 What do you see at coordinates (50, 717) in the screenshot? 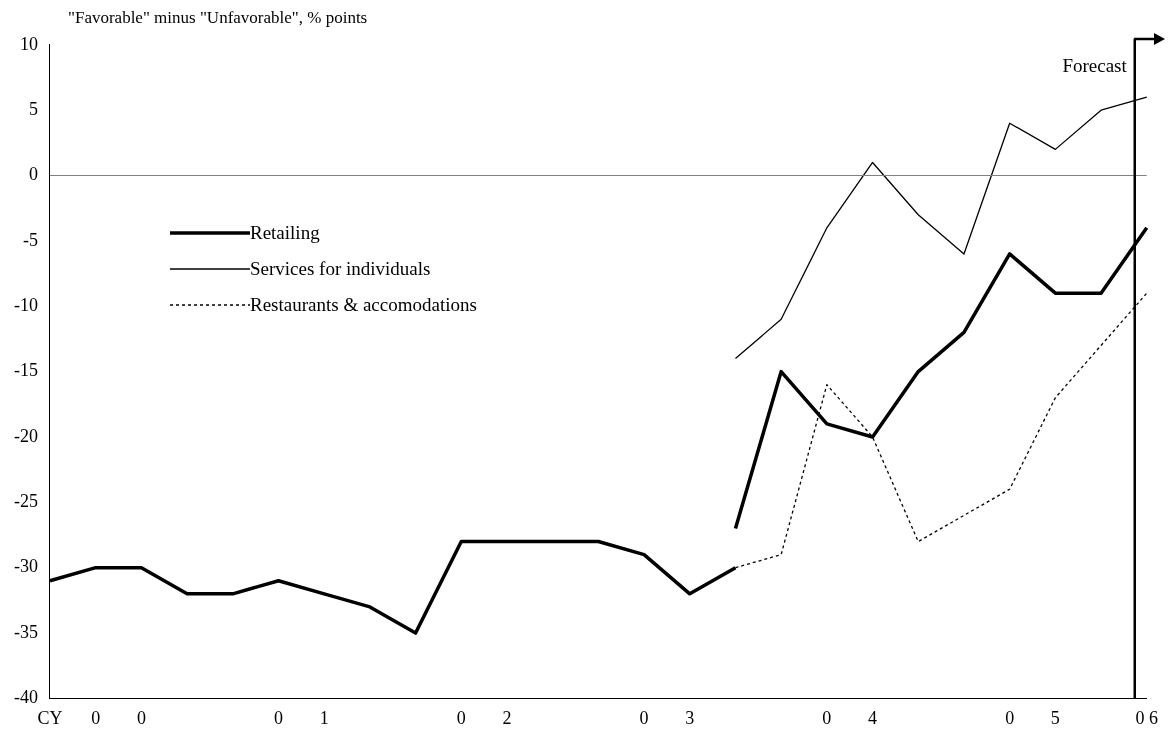
I see `x-tick-label: CY` at bounding box center [50, 717].